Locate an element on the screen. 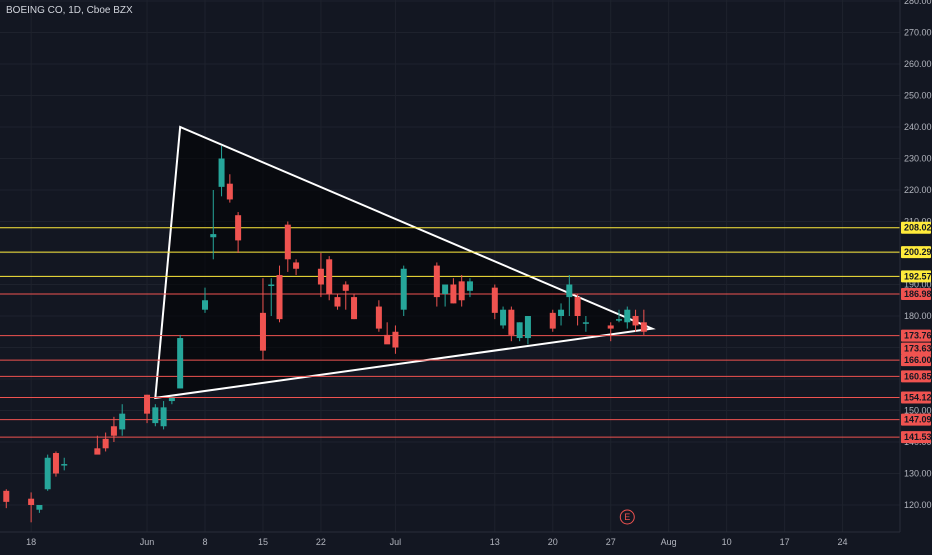 The height and width of the screenshot is (555, 932). price-tick: 250.00 is located at coordinates (918, 96).